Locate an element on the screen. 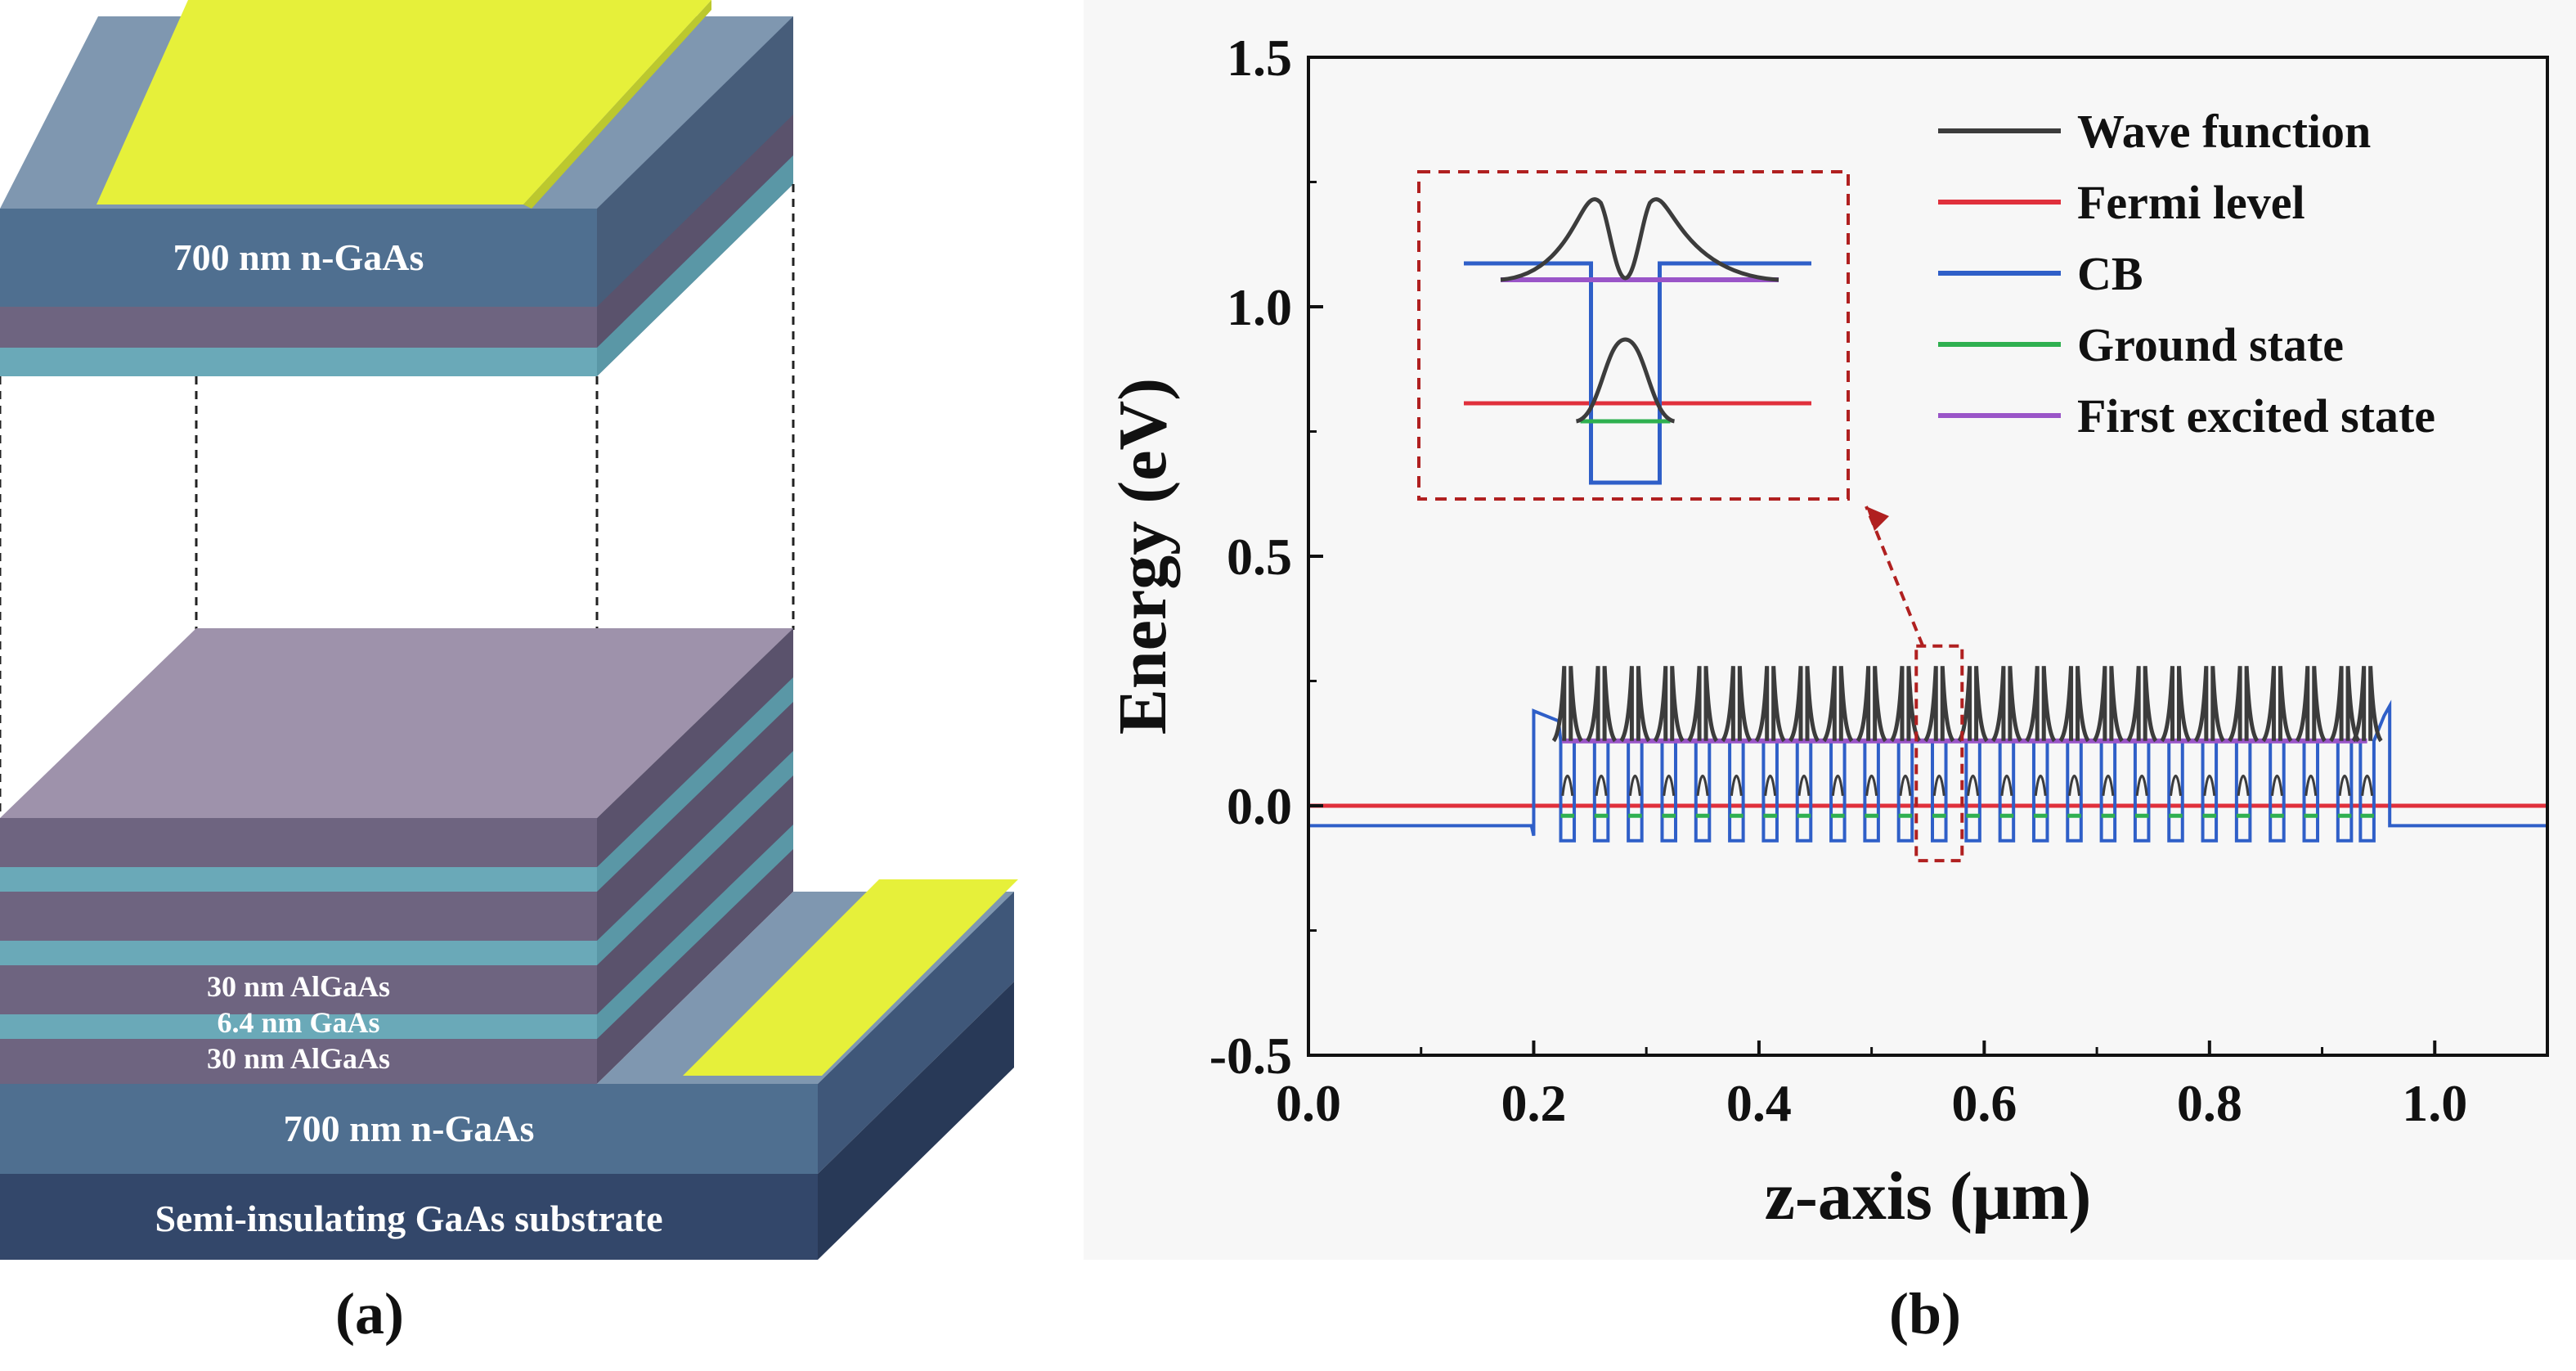  y-tick-label: 0.0 is located at coordinates (1259, 806).